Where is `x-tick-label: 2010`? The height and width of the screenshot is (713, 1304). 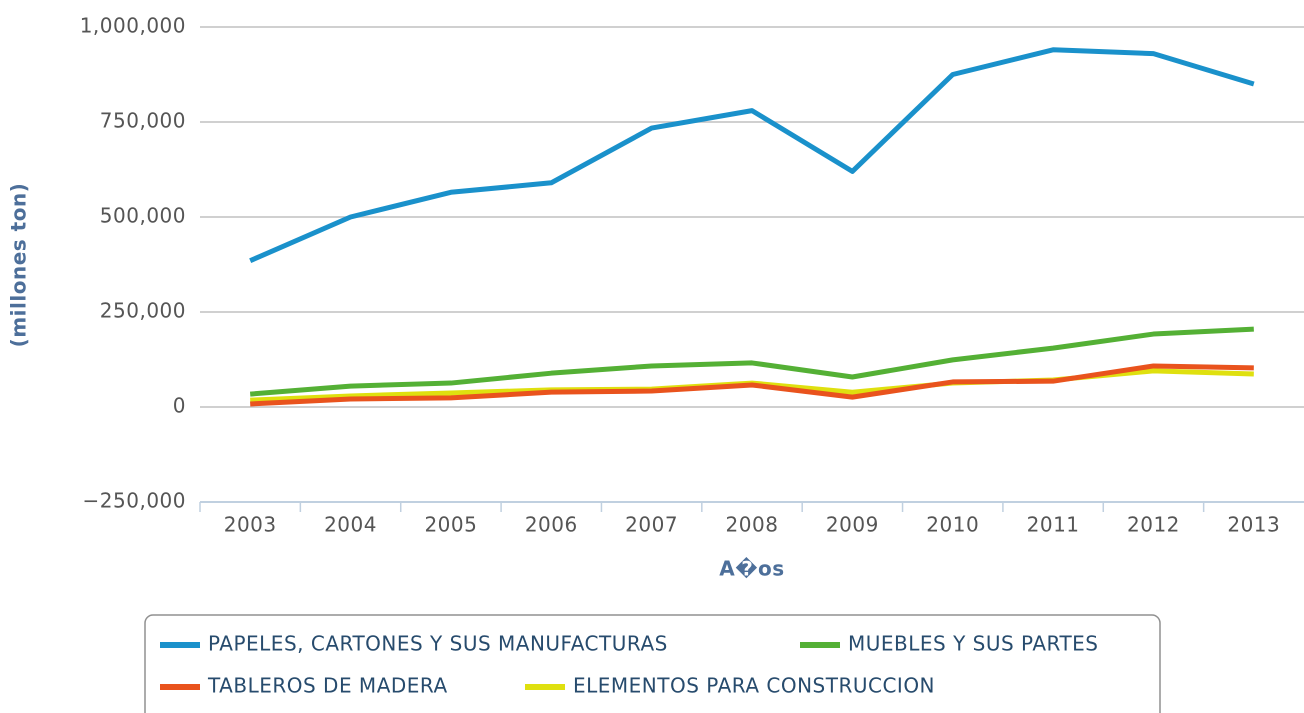 x-tick-label: 2010 is located at coordinates (952, 525).